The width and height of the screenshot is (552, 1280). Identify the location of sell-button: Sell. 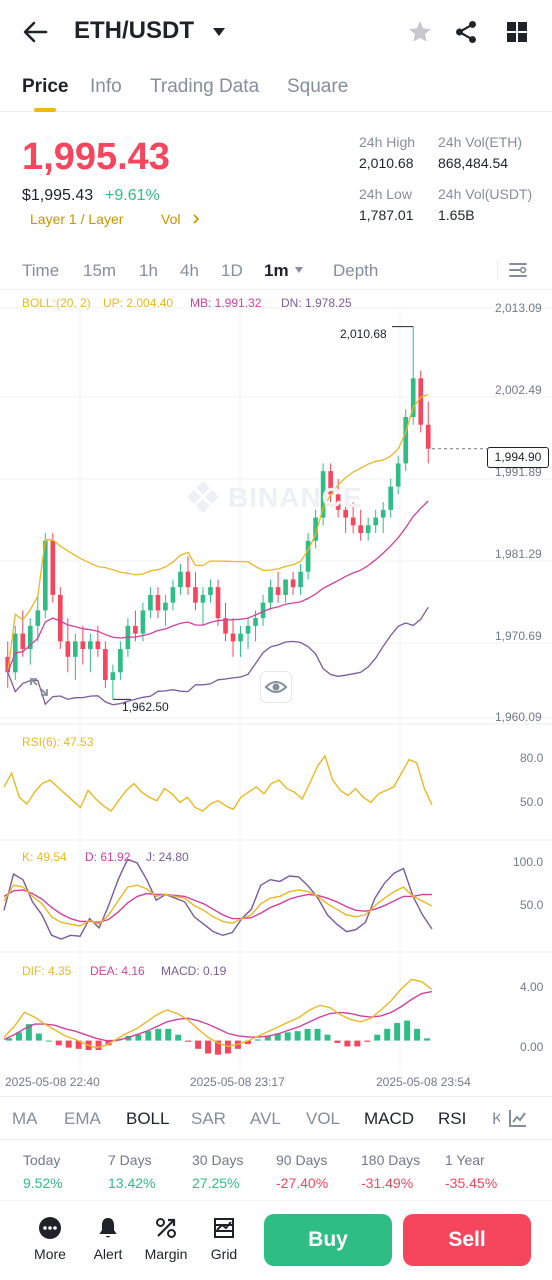
(467, 1240).